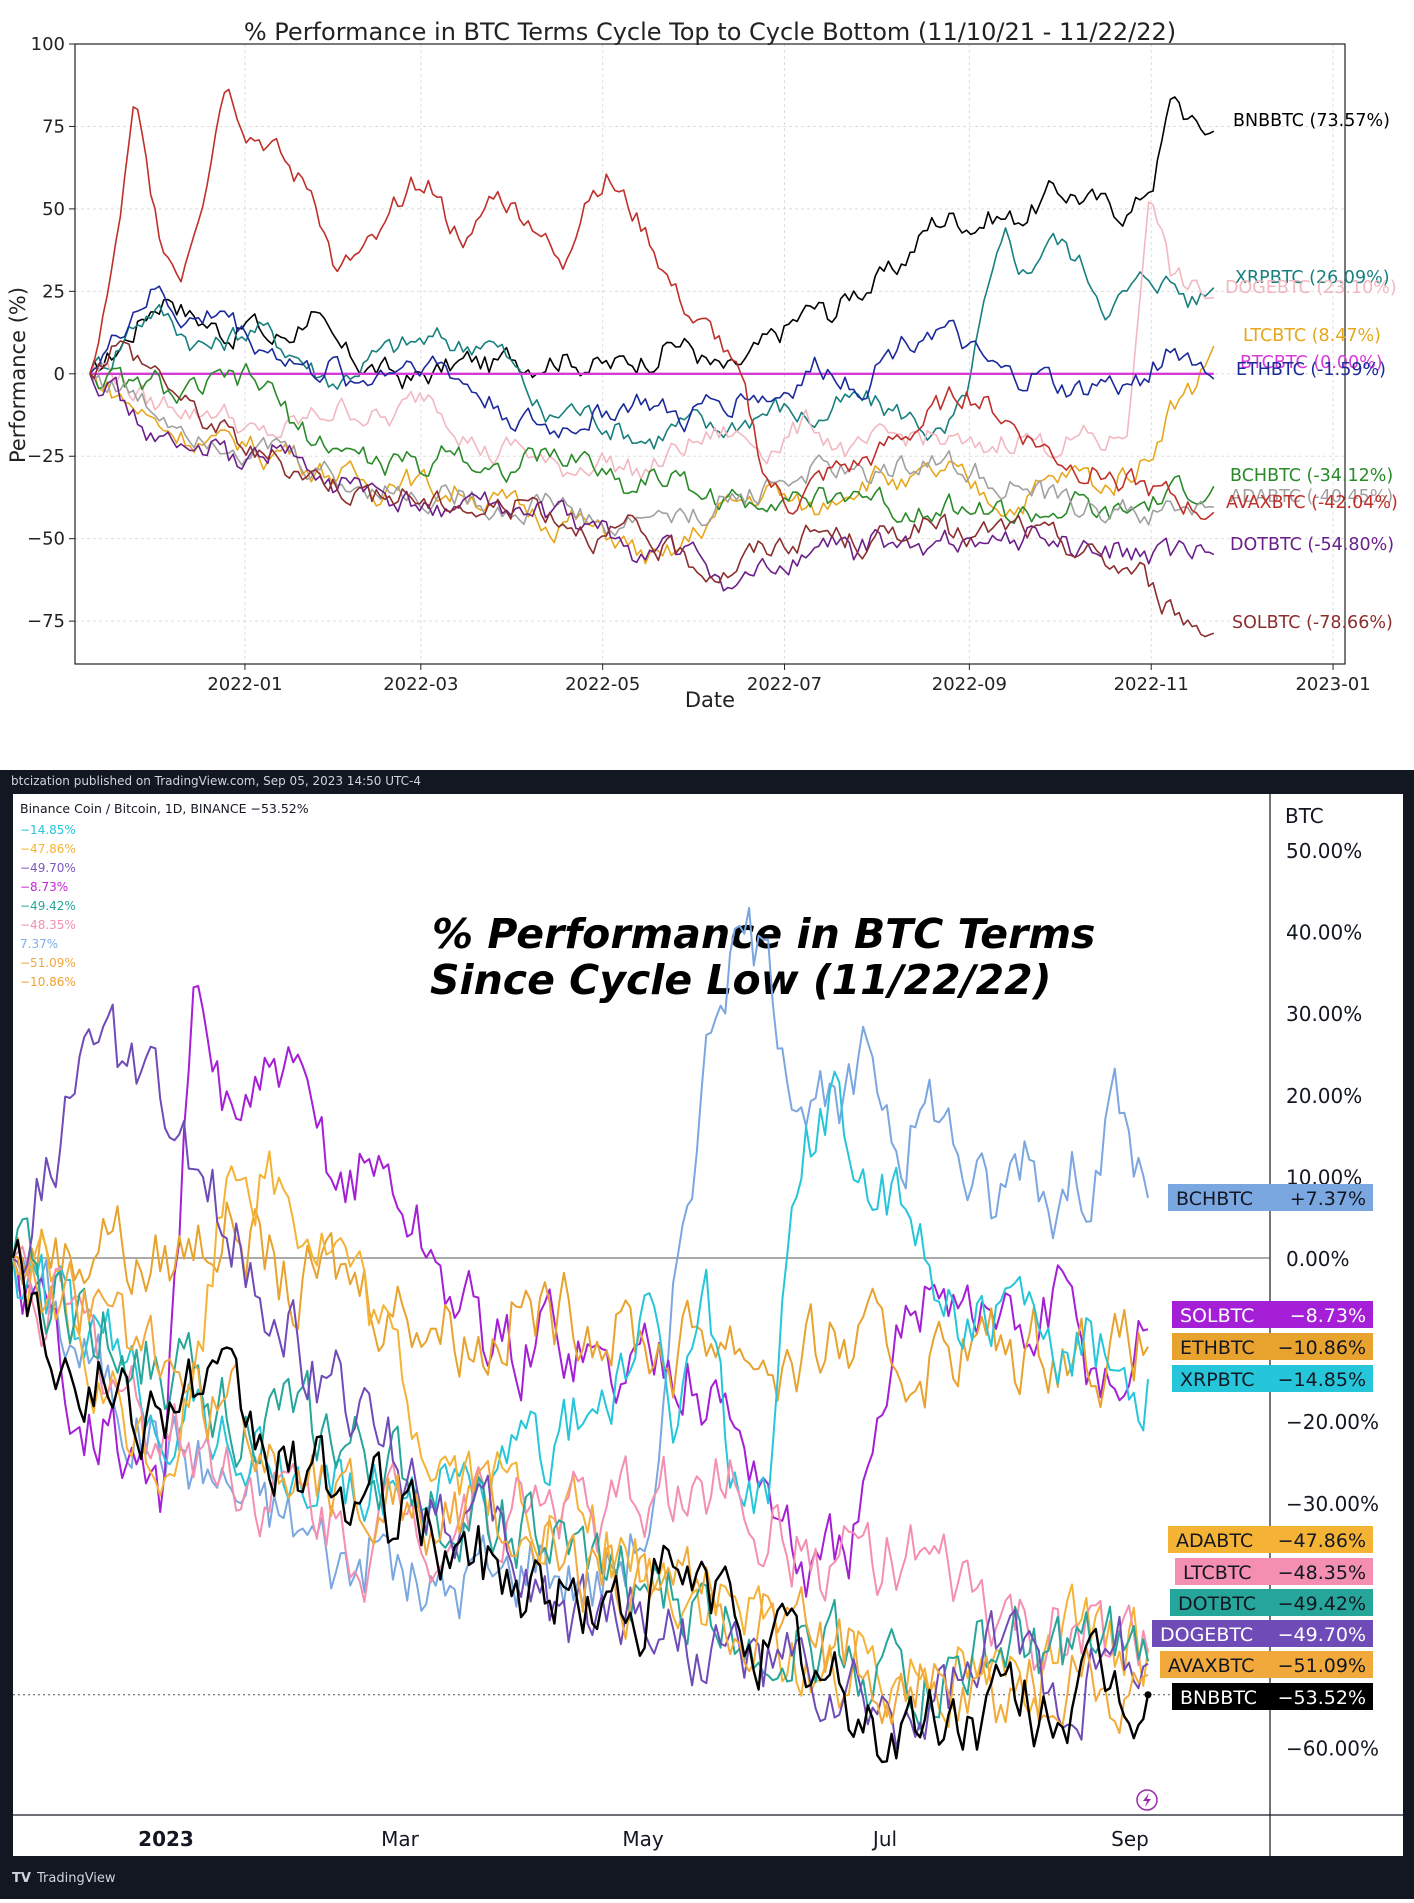 This screenshot has width=1414, height=1903. Describe the element at coordinates (1332, 1422) in the screenshot. I see `price-axis-label: −20.00%` at that location.